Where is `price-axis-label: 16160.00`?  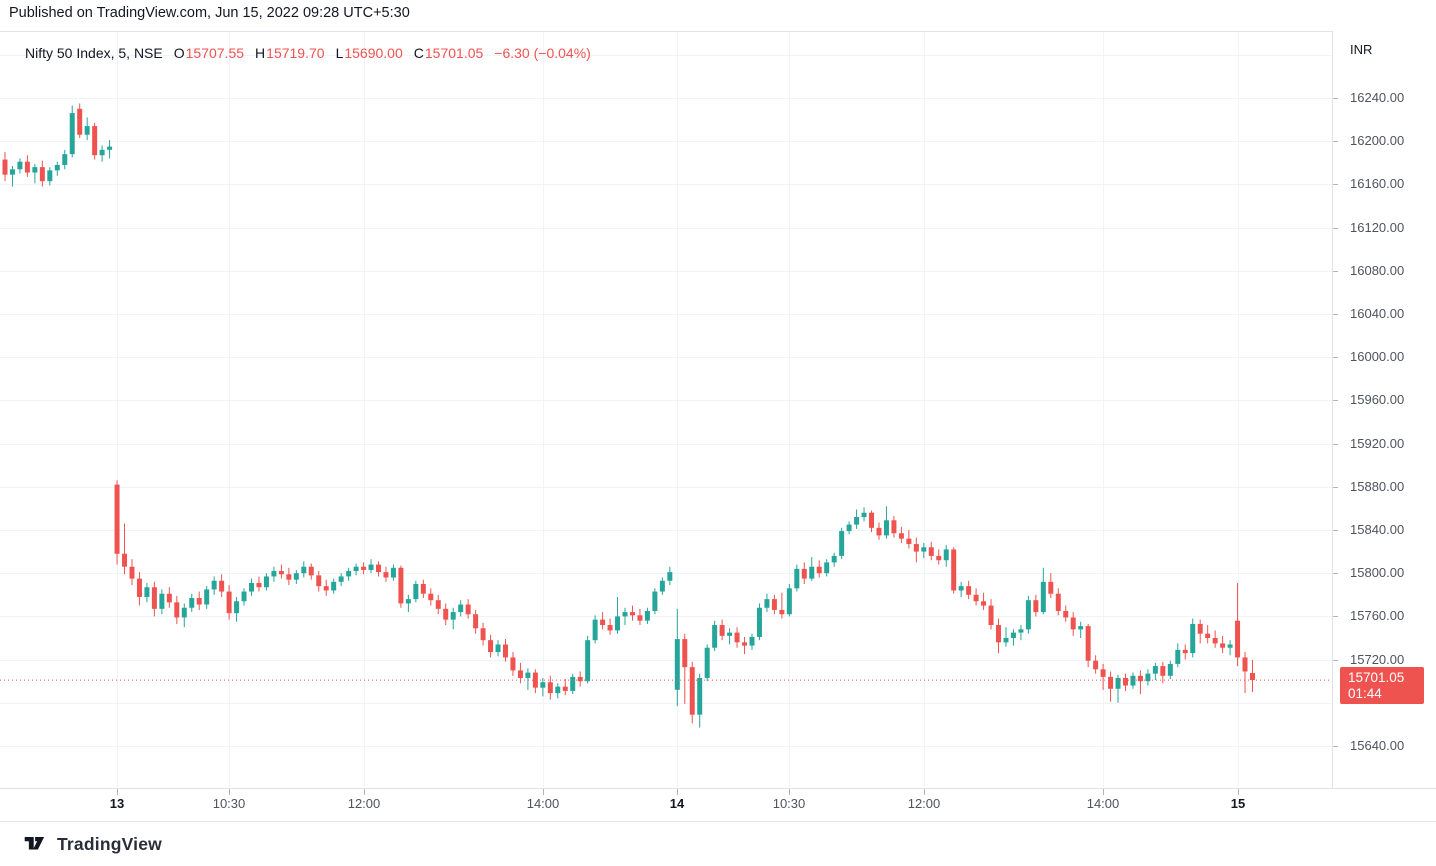
price-axis-label: 16160.00 is located at coordinates (1377, 183).